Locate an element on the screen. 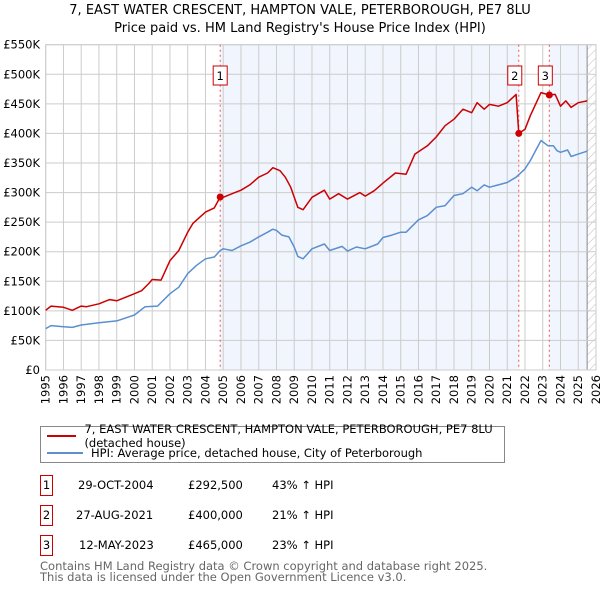 The image size is (600, 590). x-tick-label: 2009 is located at coordinates (294, 389).